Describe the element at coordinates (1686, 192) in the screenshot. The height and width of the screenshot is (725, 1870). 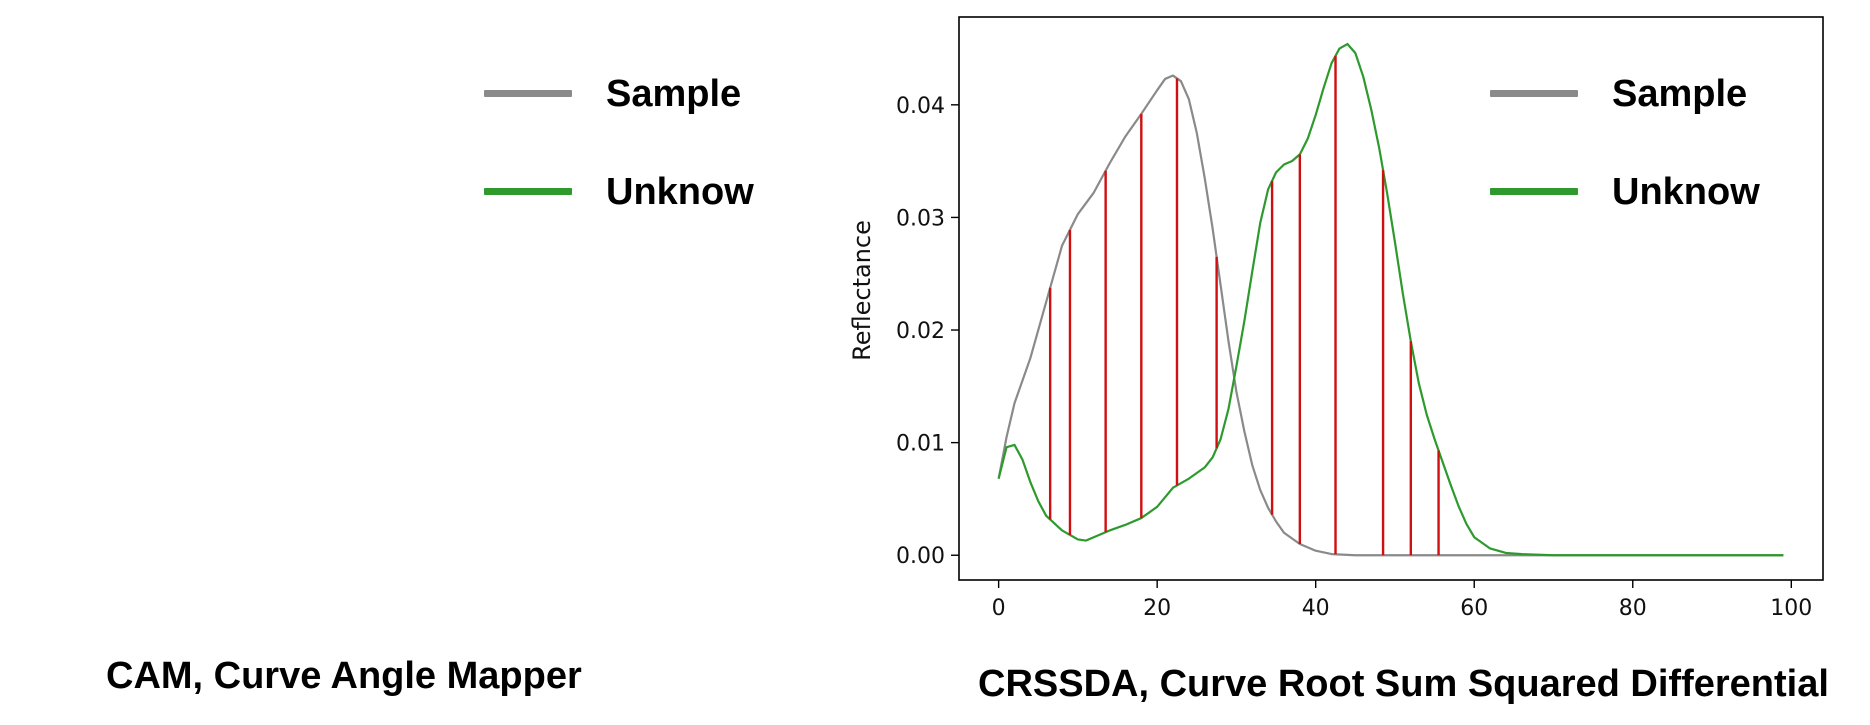
I see `crssda-legend-label-unknow: Unknow` at that location.